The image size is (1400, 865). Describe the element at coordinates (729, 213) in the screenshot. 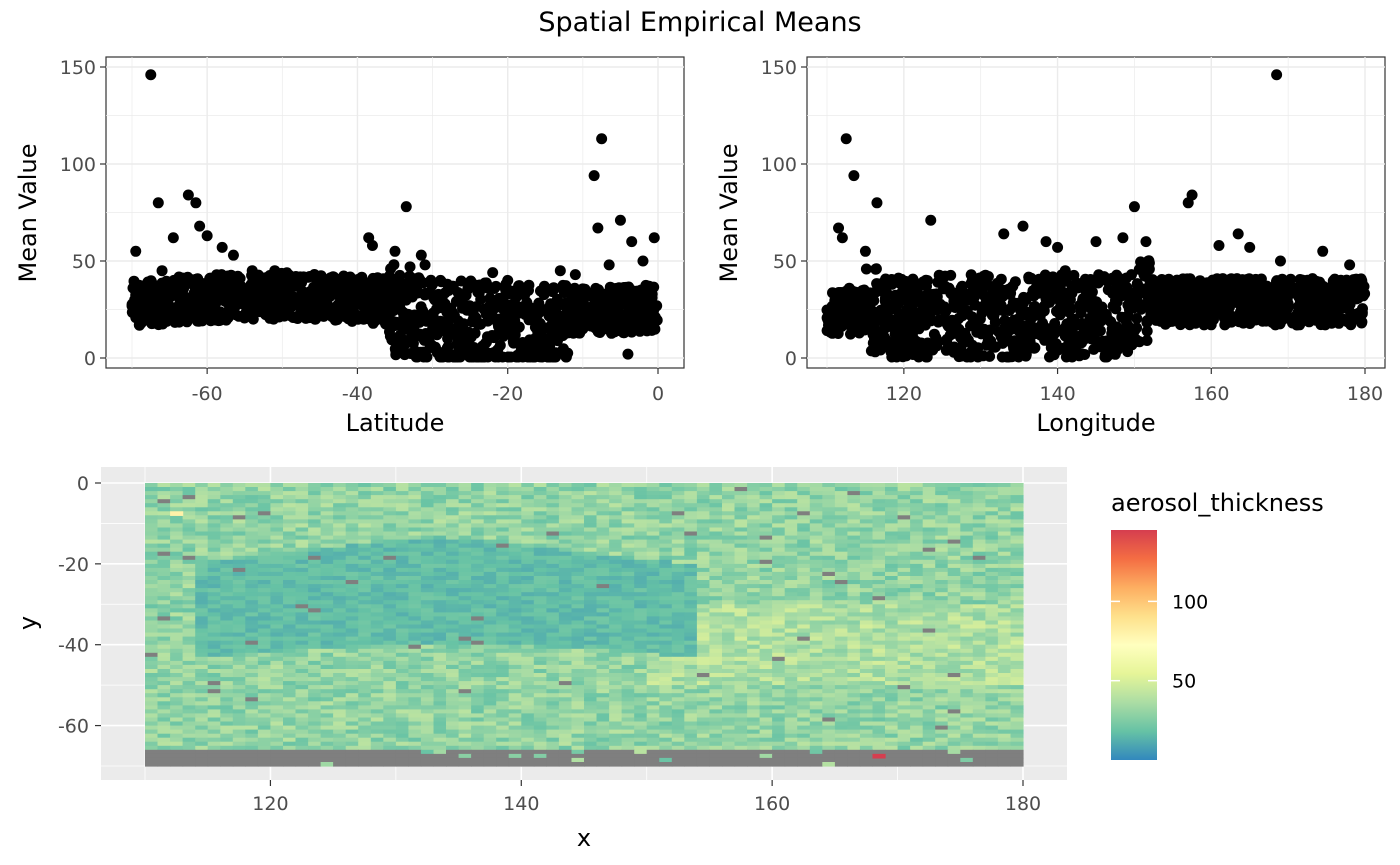

I see `longitude-y-axis-title: Mean Value` at that location.